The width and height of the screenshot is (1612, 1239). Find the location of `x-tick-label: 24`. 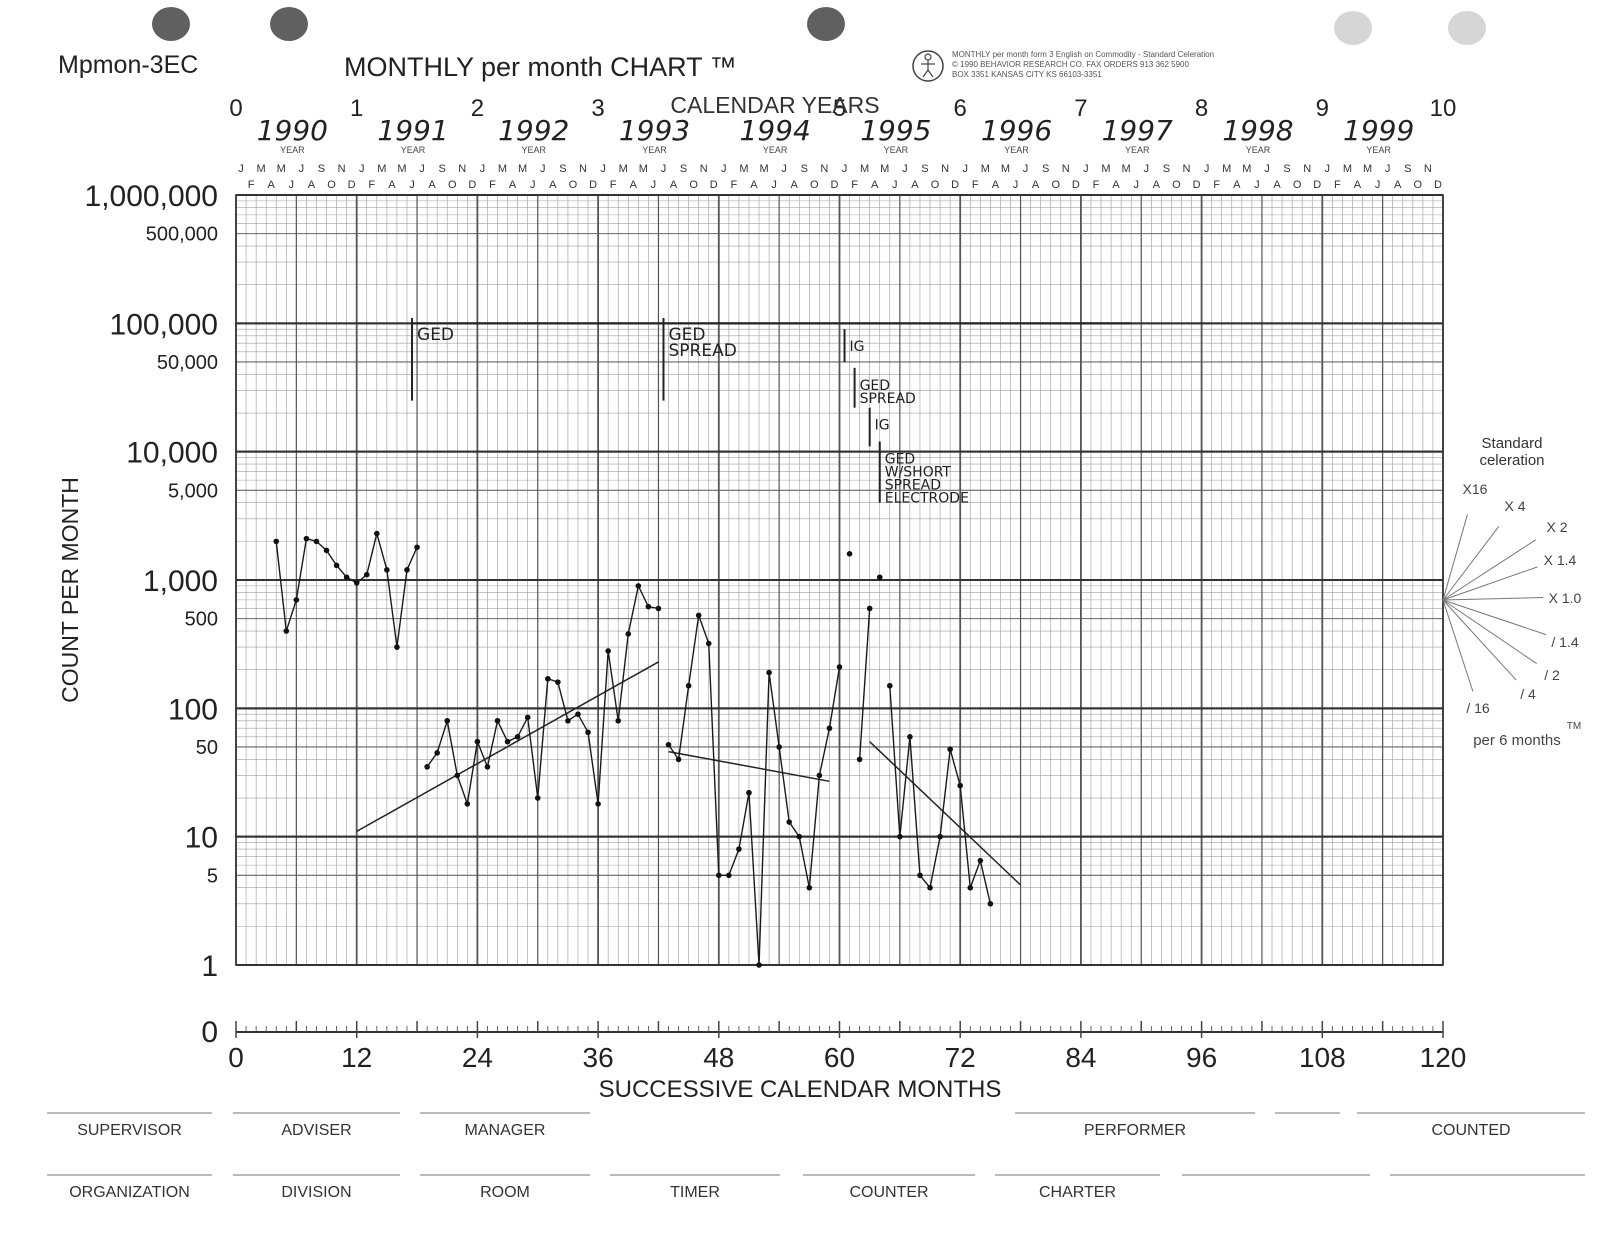

x-tick-label: 24 is located at coordinates (477, 1057).